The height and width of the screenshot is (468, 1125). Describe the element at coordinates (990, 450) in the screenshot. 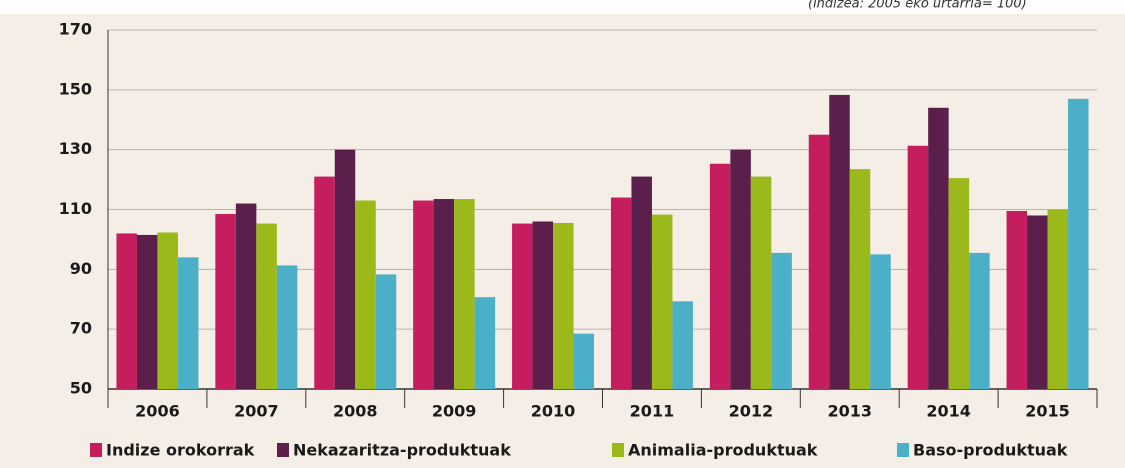

I see `legend-label: Baso-produktuak` at that location.